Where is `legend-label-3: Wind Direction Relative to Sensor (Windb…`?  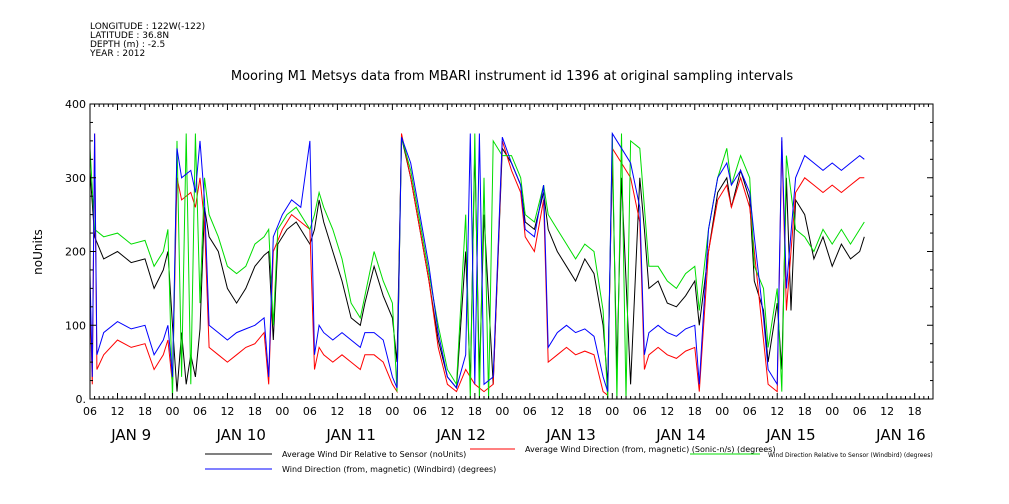 legend-label-3: Wind Direction Relative to Sensor (Windb… is located at coordinates (850, 455).